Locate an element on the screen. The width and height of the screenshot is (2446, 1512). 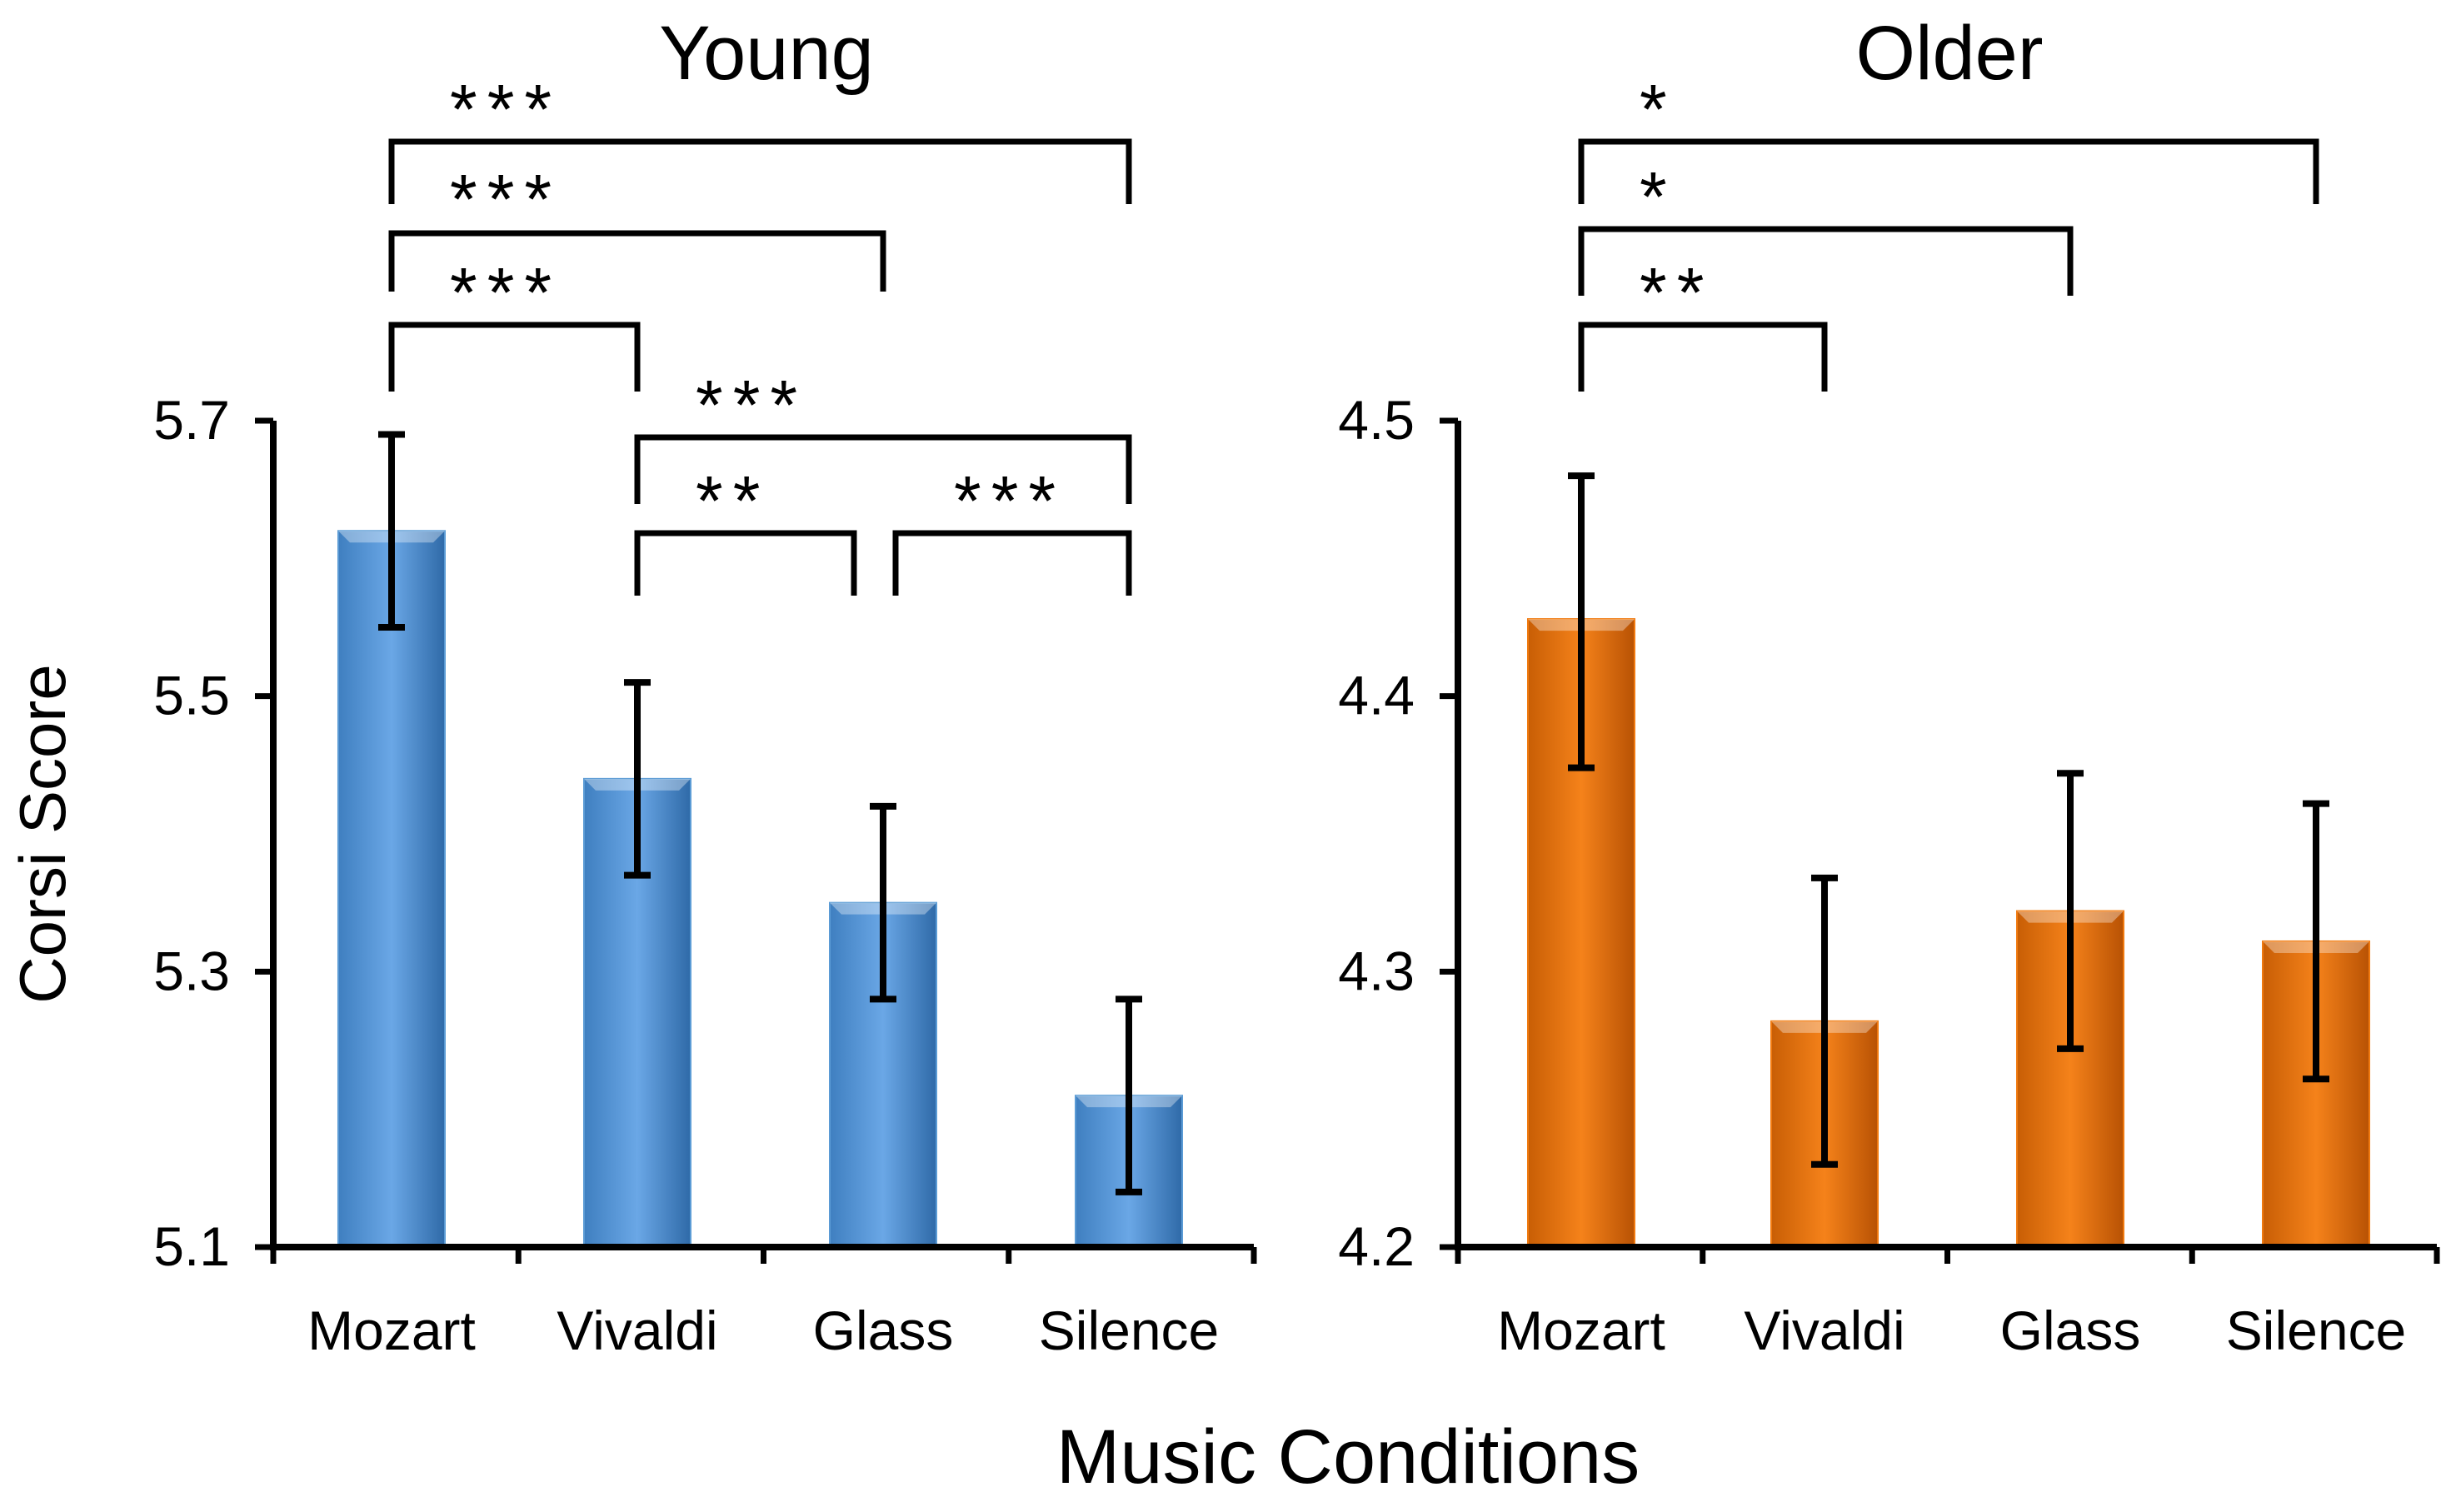
y-tick-label: 5.7 is located at coordinates (191, 420).